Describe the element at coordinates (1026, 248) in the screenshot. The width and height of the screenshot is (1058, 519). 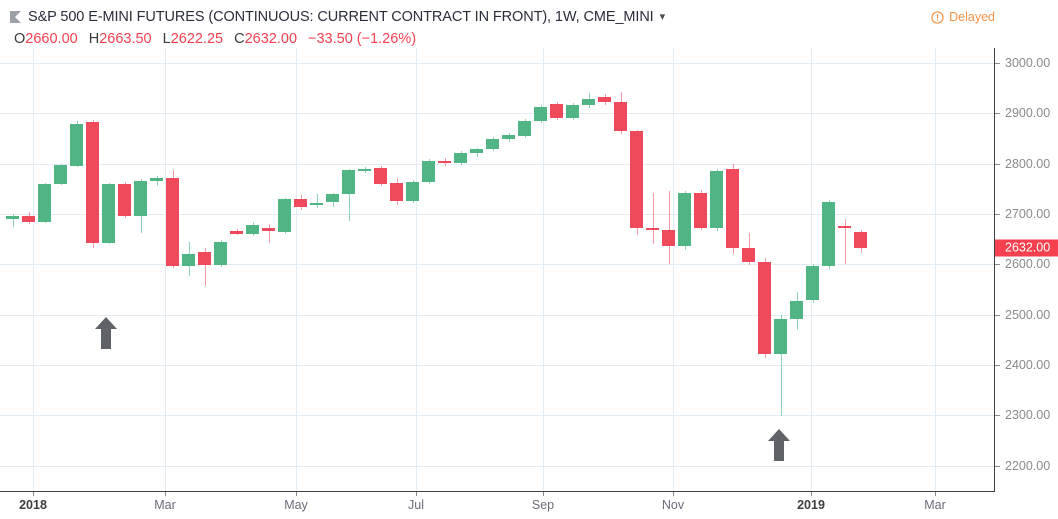
I see `last-price-badge: 2632.00` at that location.